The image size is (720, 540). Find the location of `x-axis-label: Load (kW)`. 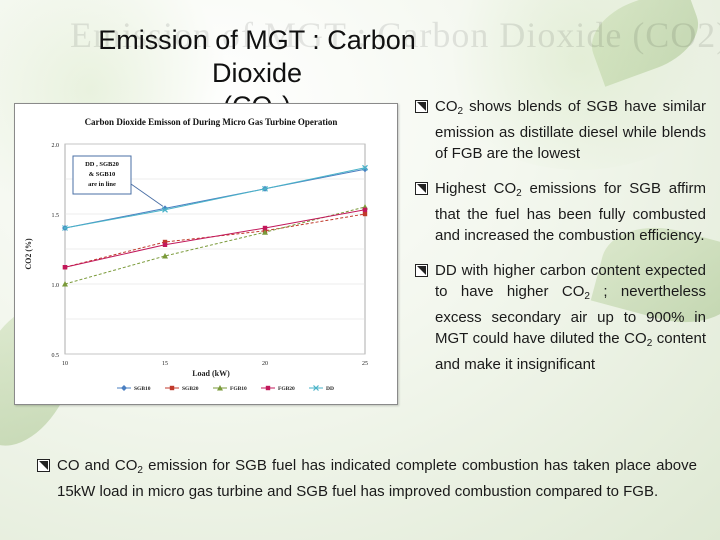

x-axis-label: Load (kW) is located at coordinates (211, 373).